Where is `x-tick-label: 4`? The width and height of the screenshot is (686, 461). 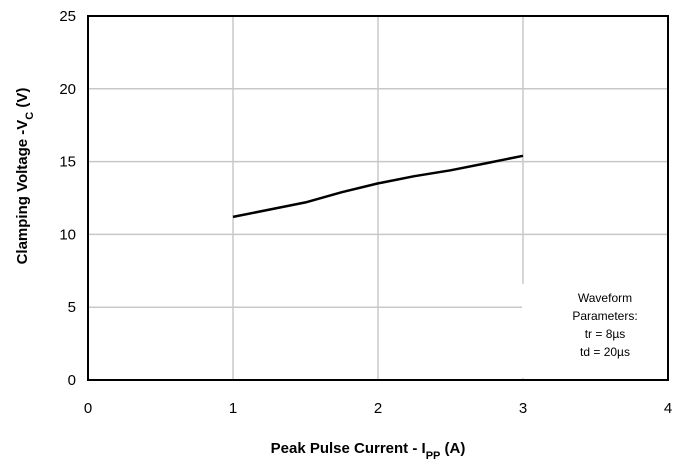
x-tick-label: 4 is located at coordinates (668, 408).